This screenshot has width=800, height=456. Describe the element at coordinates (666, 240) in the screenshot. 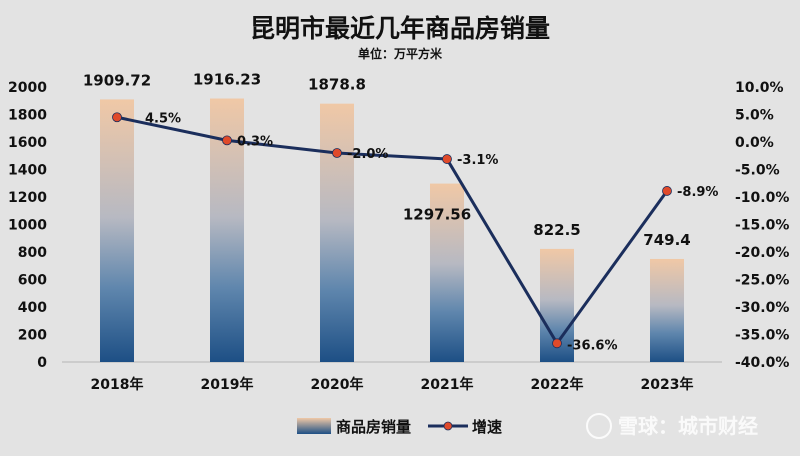

I see `bar-value-label: 749.4` at that location.